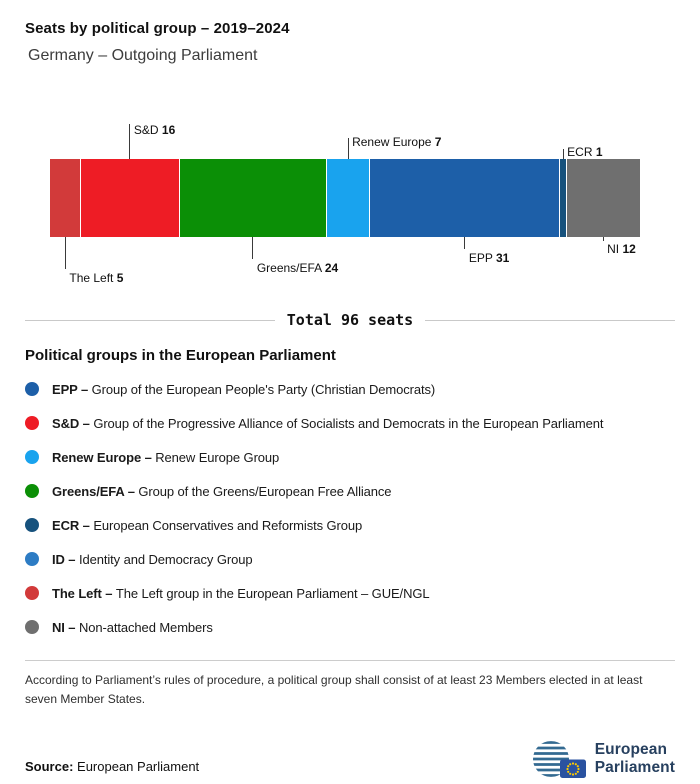 This screenshot has width=700, height=784. What do you see at coordinates (297, 268) in the screenshot?
I see `bar-label-greens-efa: Greens/EFA 24` at bounding box center [297, 268].